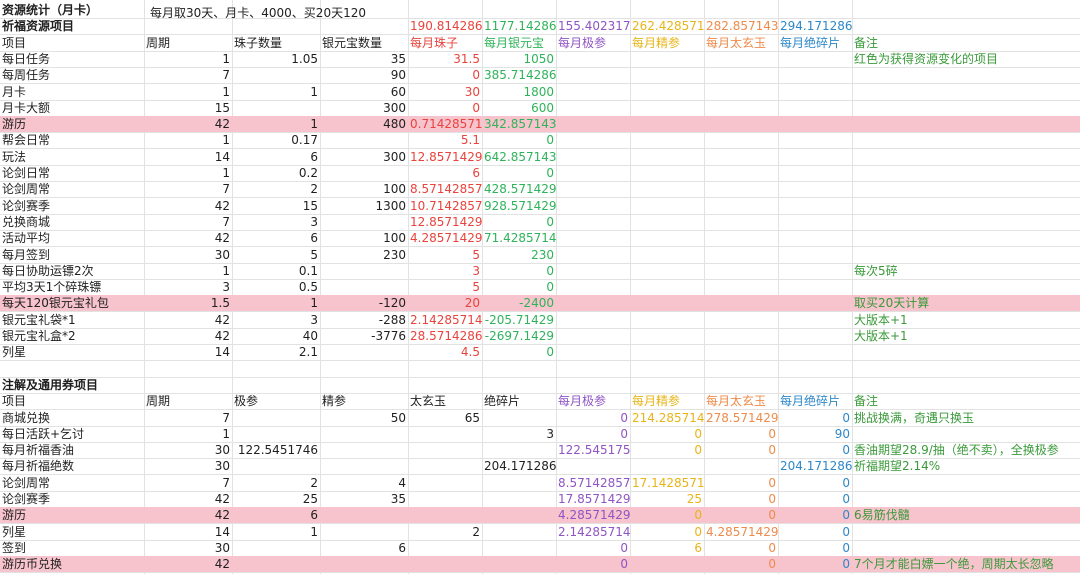  What do you see at coordinates (220, 303) in the screenshot?
I see `period: 1.5` at bounding box center [220, 303].